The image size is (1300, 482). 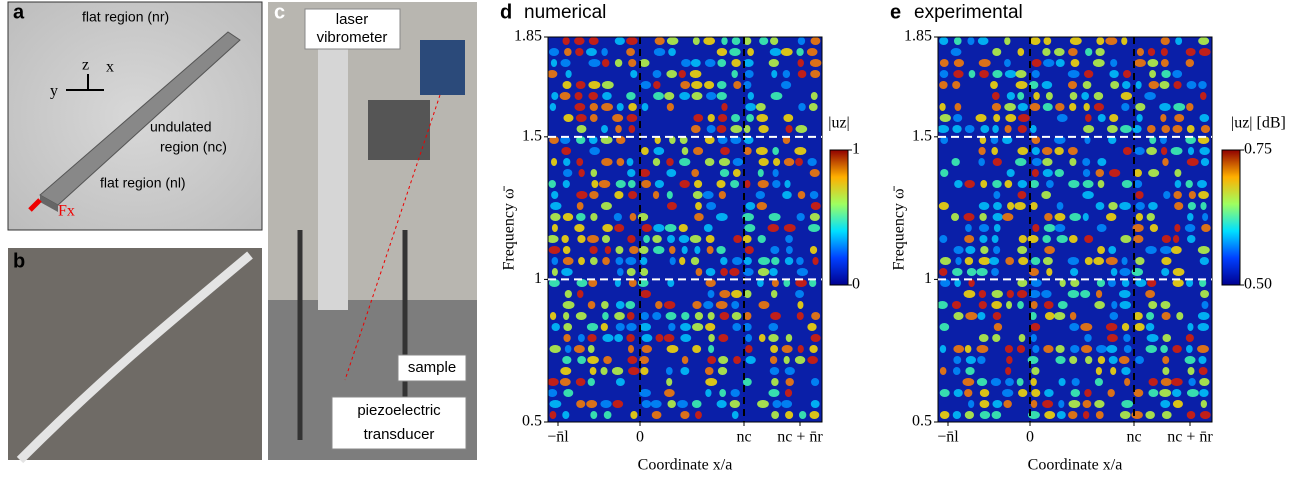 I want to click on axis-y: y, so click(x=54, y=91).